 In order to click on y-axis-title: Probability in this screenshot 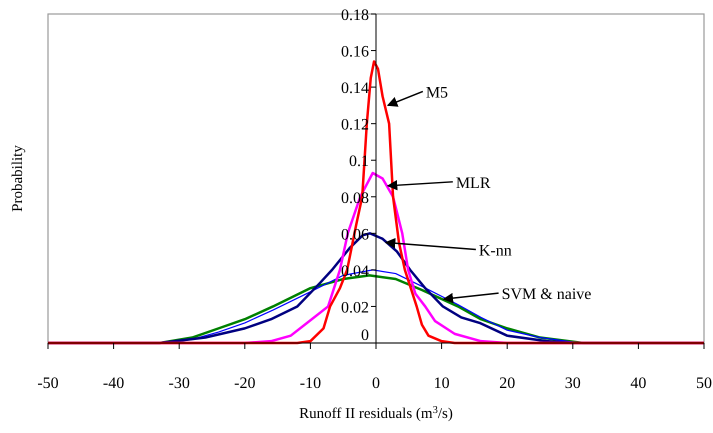, I will do `click(18, 178)`.